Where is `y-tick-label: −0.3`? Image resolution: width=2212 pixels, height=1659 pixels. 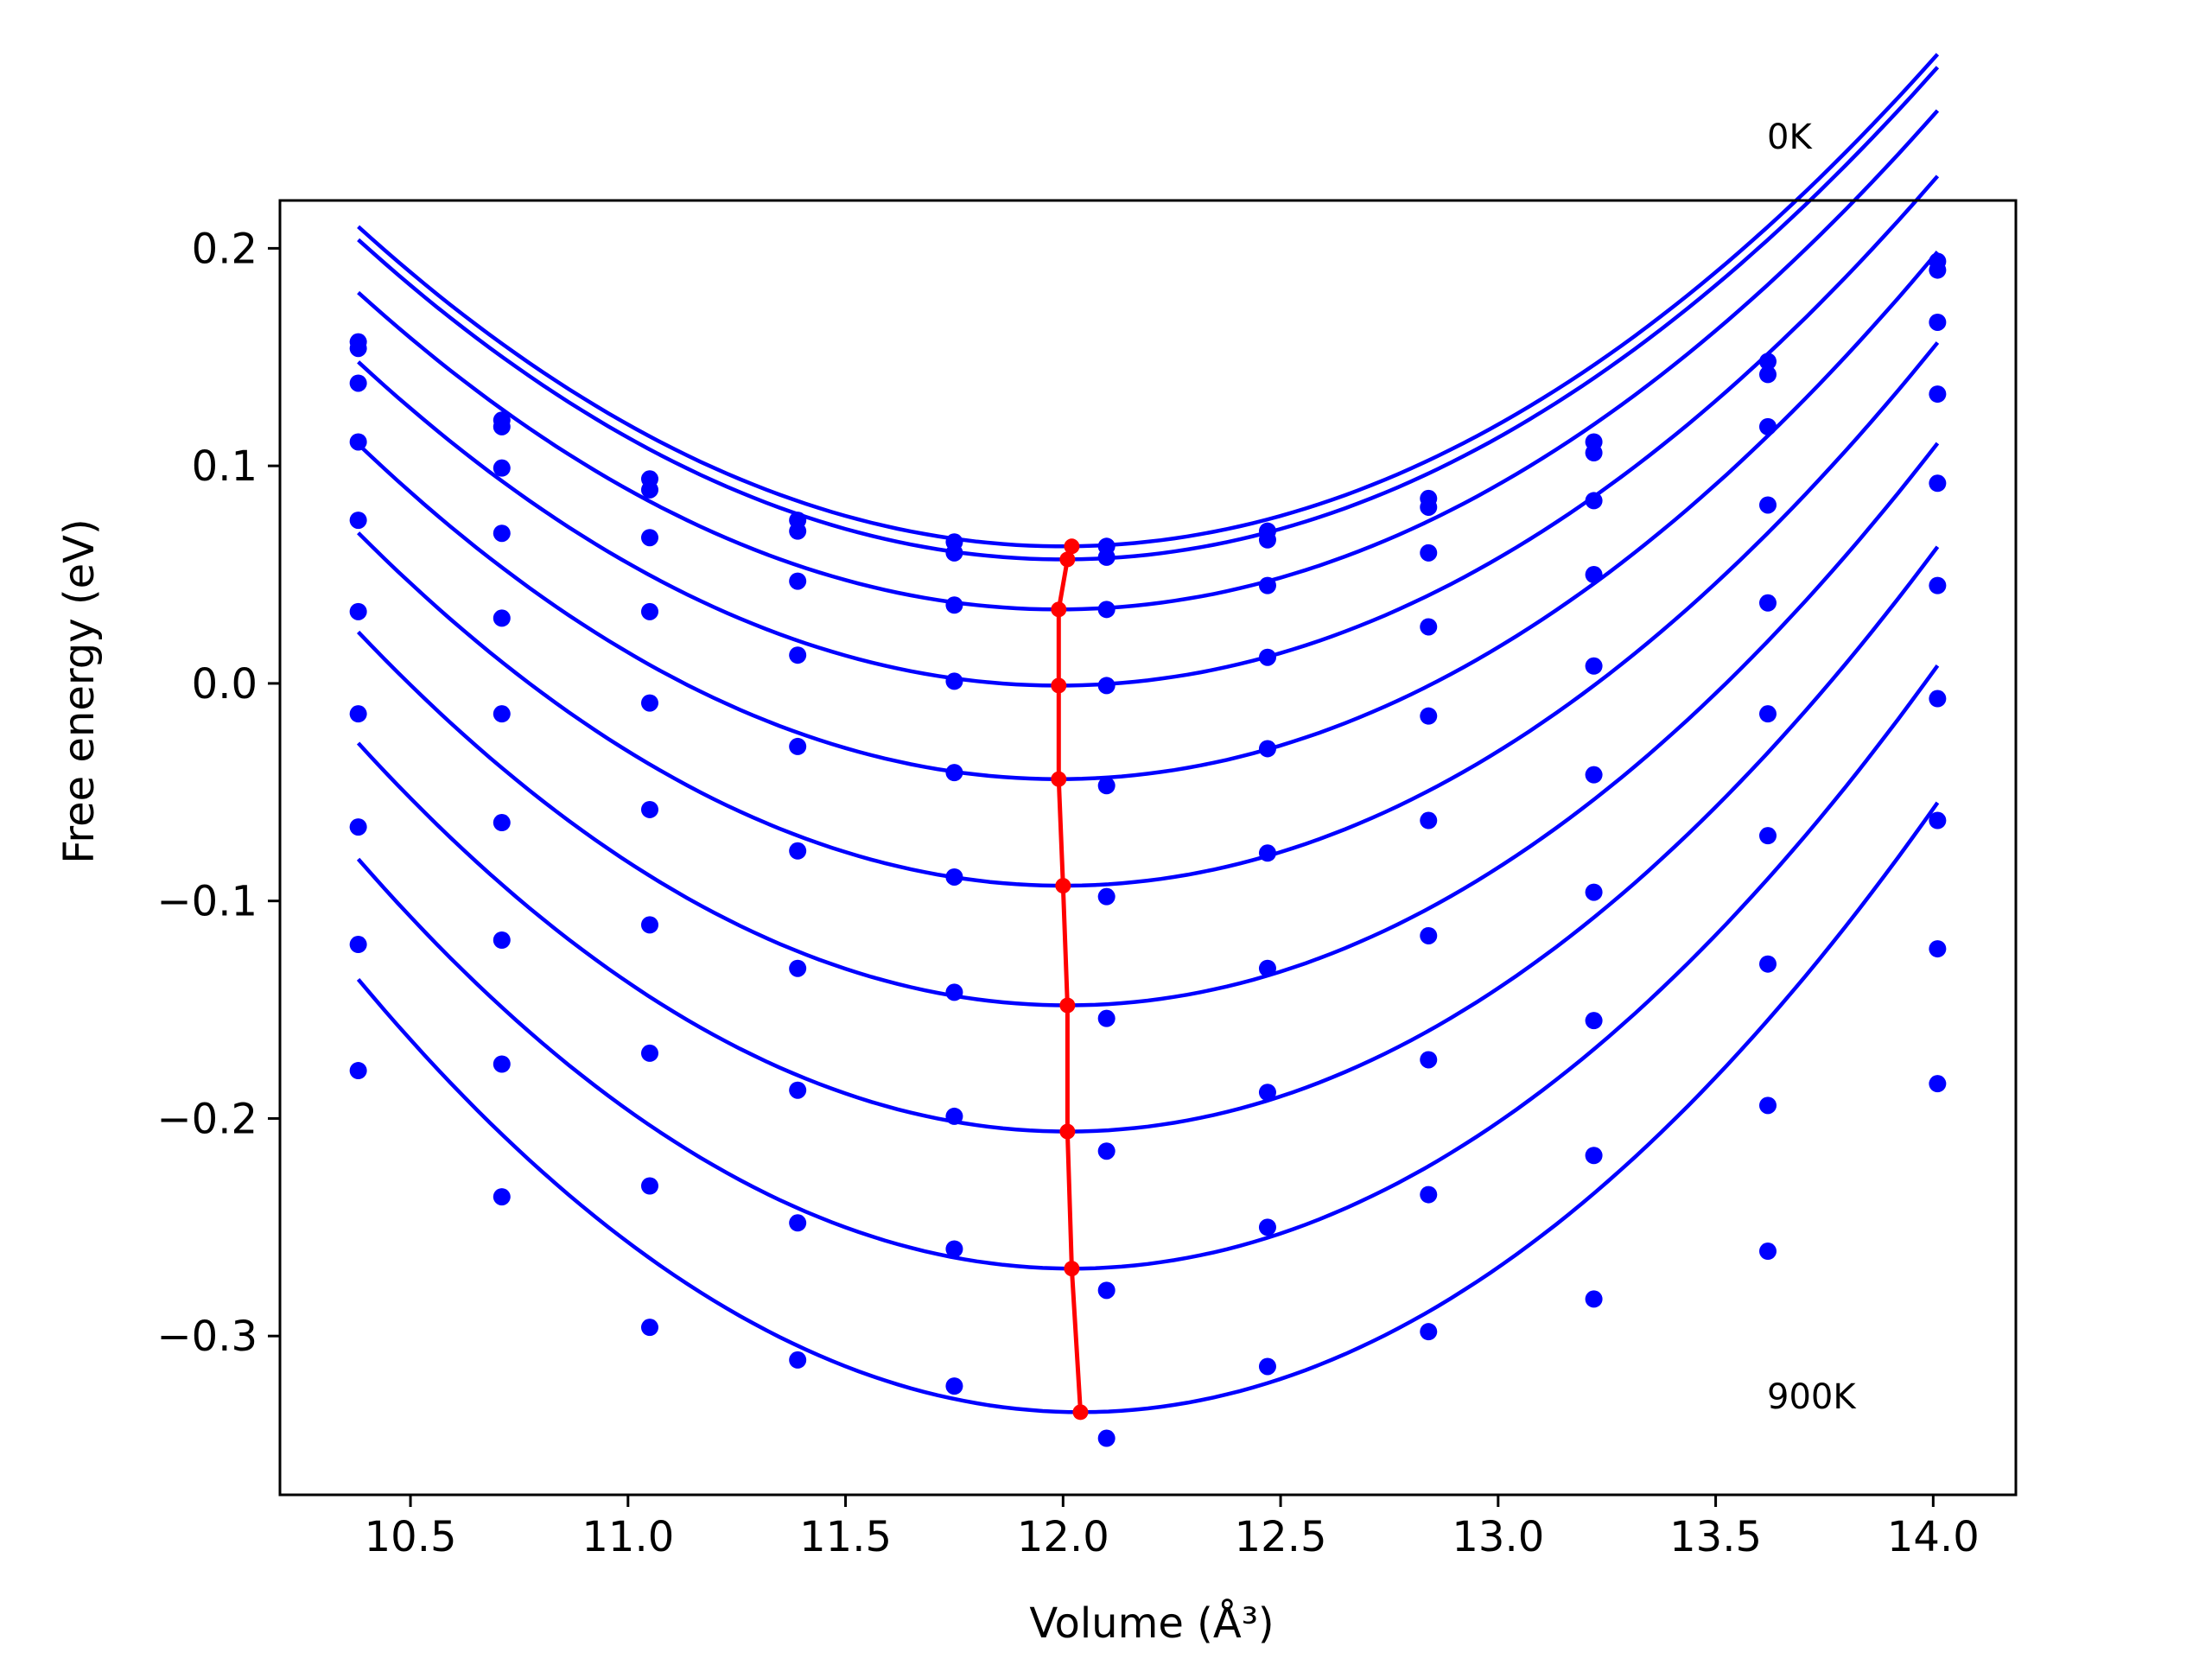
y-tick-label: −0.3 is located at coordinates (206, 1337).